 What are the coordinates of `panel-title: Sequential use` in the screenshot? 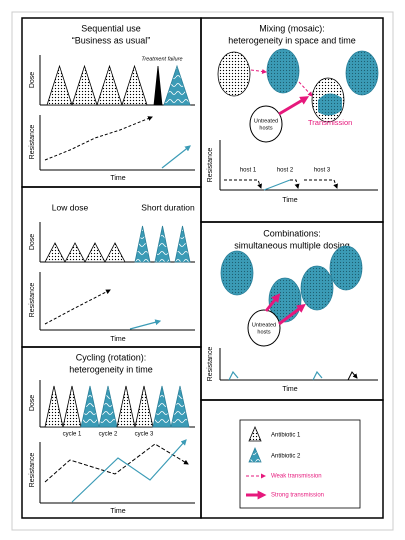 It's located at (111, 28).